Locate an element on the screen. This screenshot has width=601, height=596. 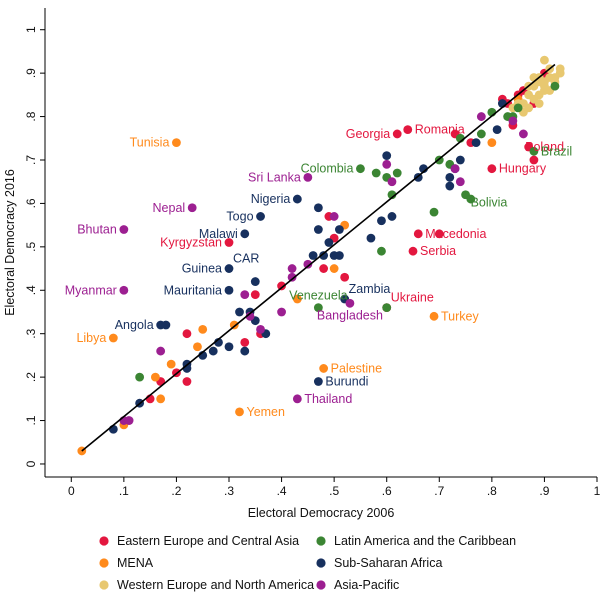
point-label: Kyrgyzstan is located at coordinates (191, 243).